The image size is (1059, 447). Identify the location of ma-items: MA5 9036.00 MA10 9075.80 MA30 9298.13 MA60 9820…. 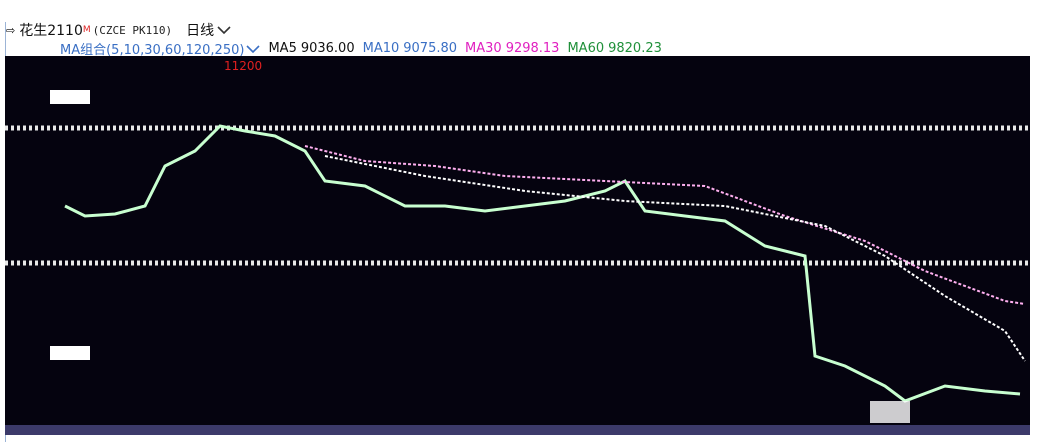
(460, 48).